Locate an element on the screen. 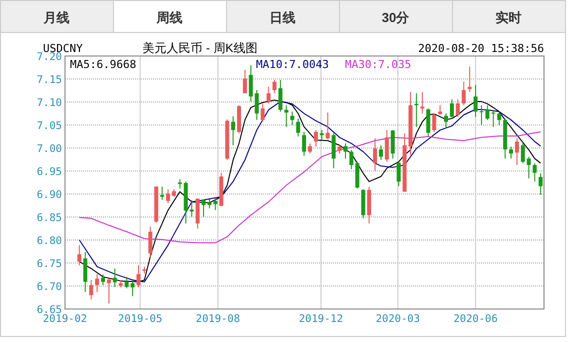 This screenshot has width=573, height=342. text: MA30:7.035 is located at coordinates (378, 64).